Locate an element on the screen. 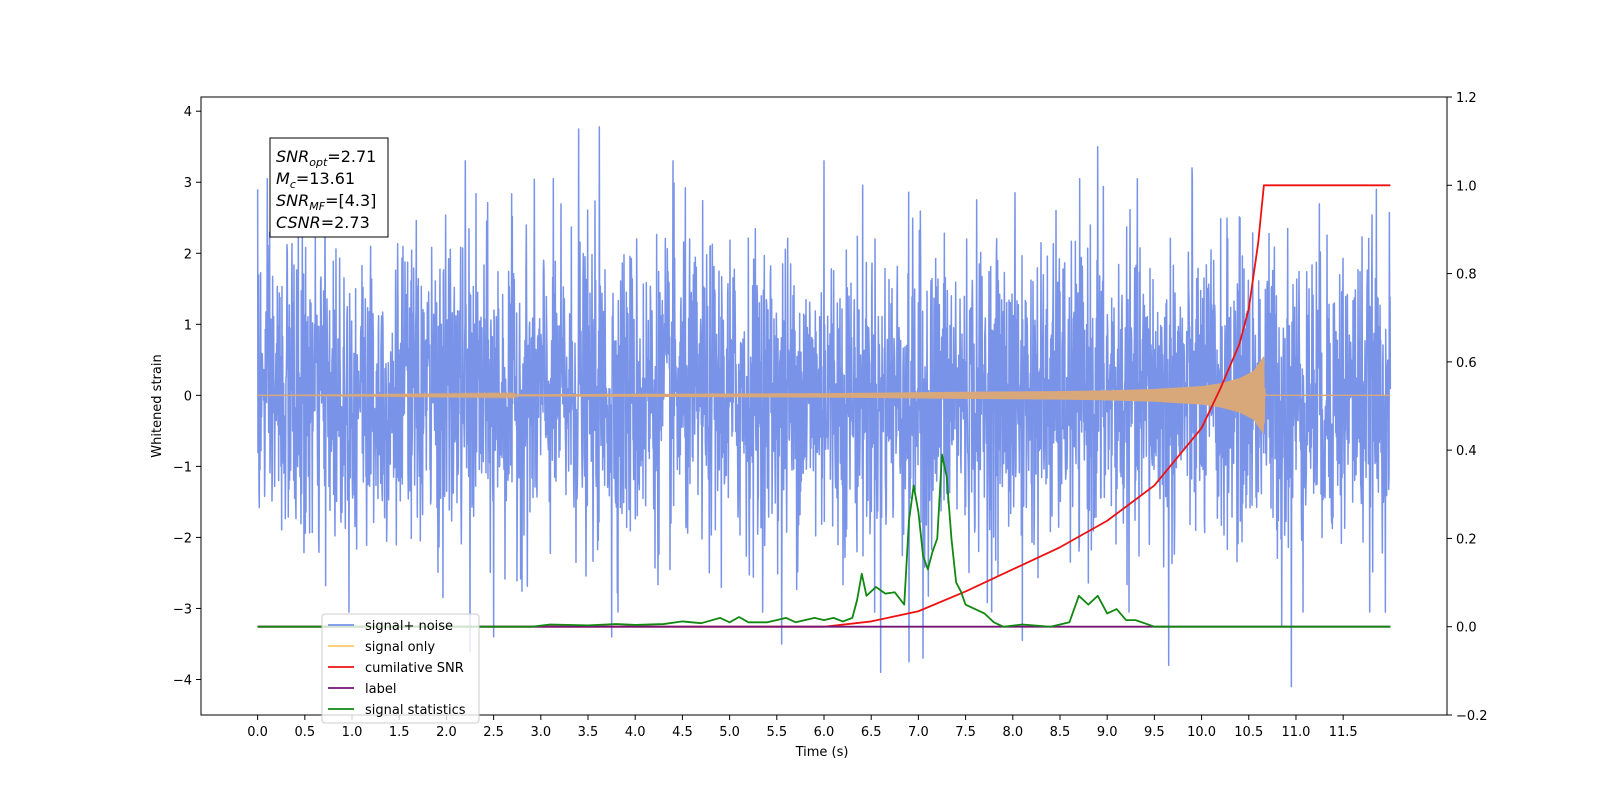 The width and height of the screenshot is (1600, 800). y-tick-label: 1 is located at coordinates (188, 325).